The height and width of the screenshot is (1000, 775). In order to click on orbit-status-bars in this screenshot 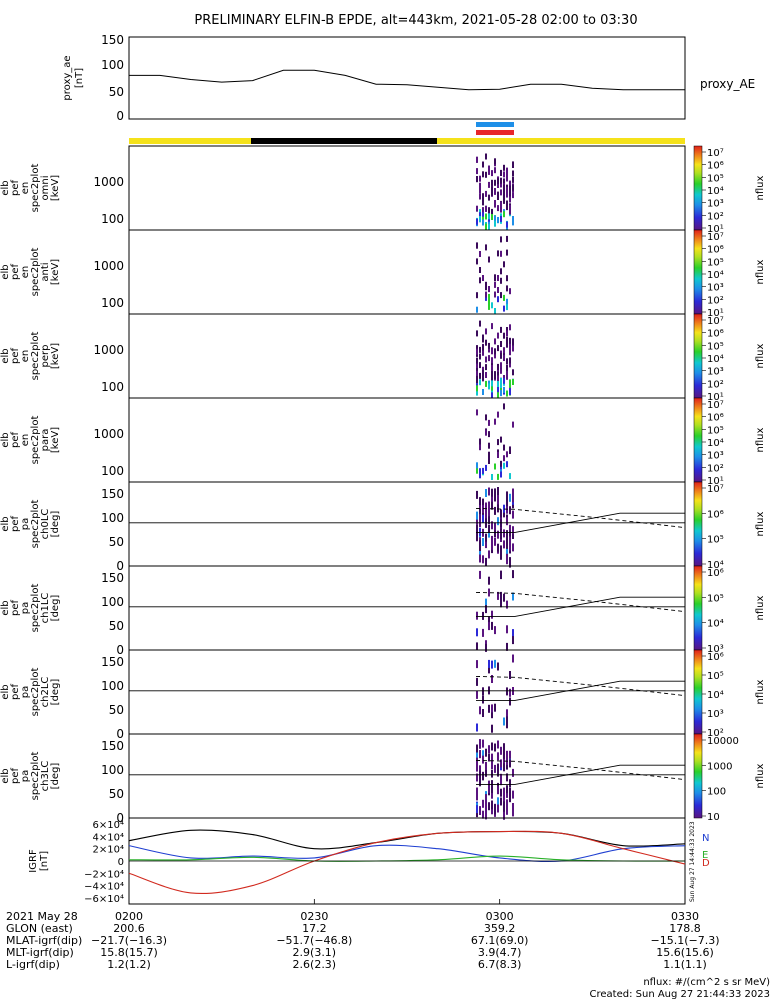, I will do `click(407, 133)`.